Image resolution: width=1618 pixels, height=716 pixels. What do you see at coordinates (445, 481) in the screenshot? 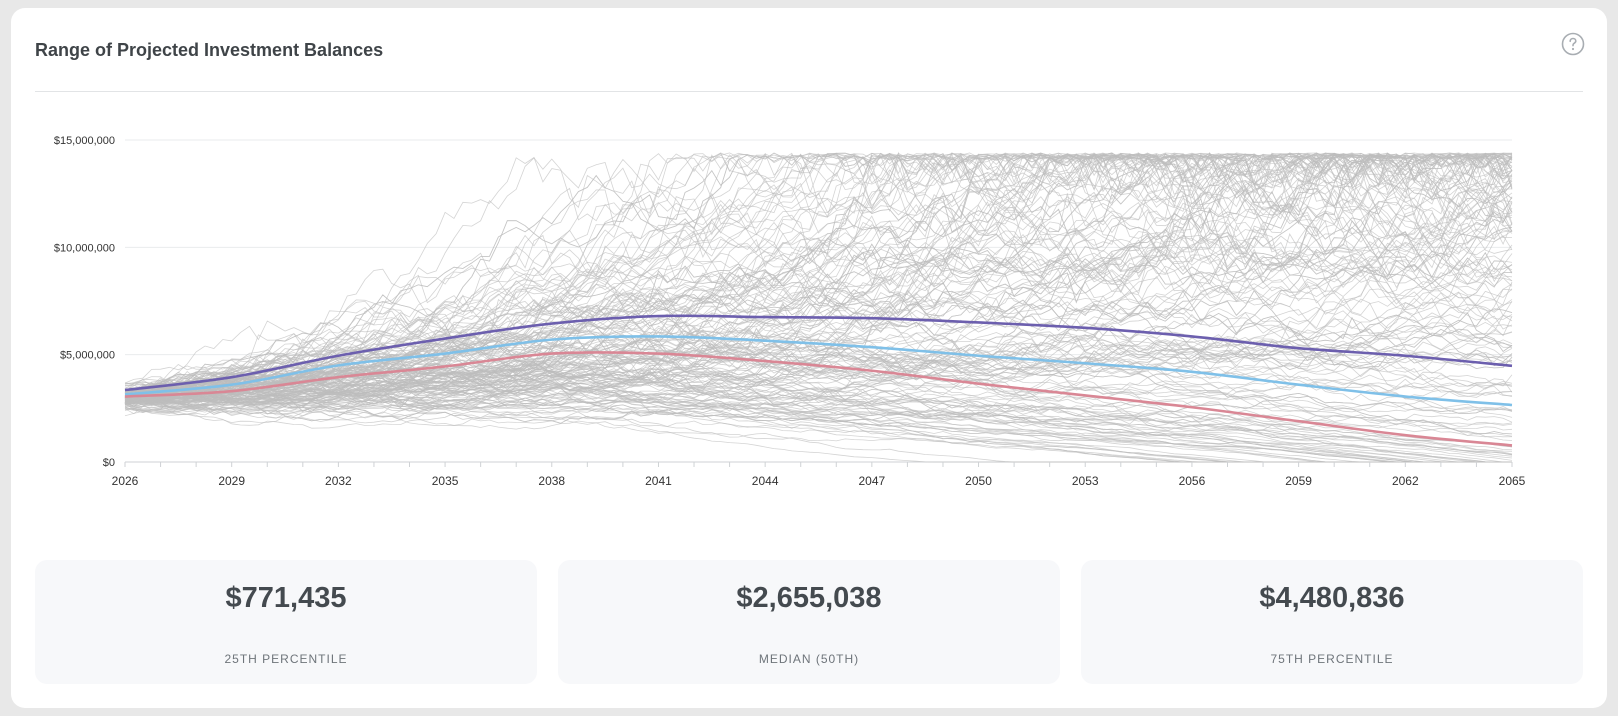
I see `x-tick-label: 2035` at bounding box center [445, 481].